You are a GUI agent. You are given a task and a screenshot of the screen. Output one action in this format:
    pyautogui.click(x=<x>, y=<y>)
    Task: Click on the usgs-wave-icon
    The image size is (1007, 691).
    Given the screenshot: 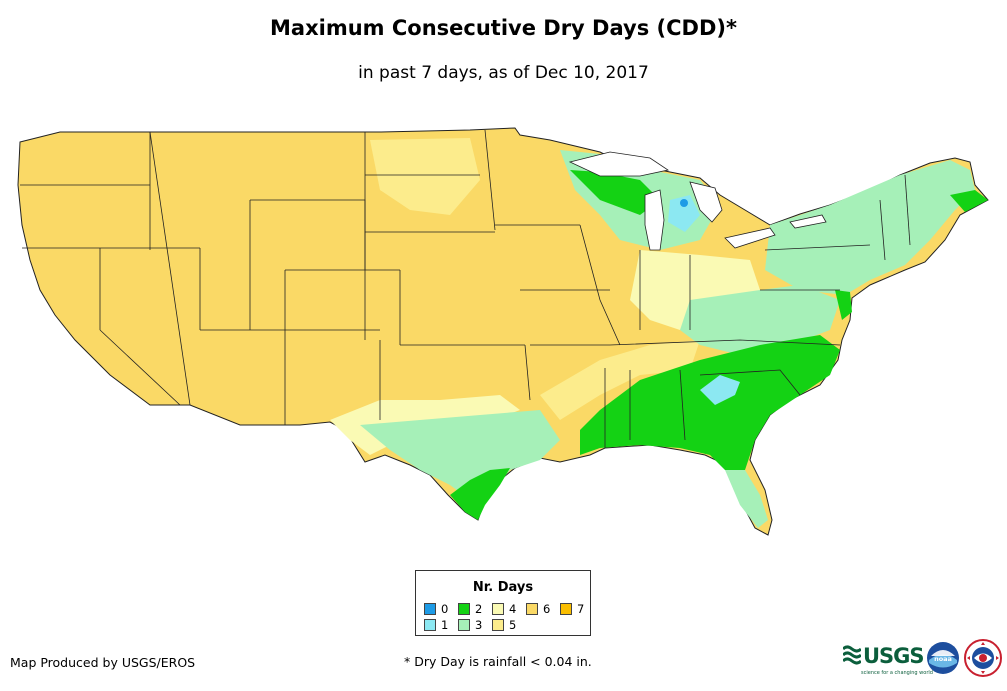 What is the action you would take?
    pyautogui.click(x=852, y=655)
    